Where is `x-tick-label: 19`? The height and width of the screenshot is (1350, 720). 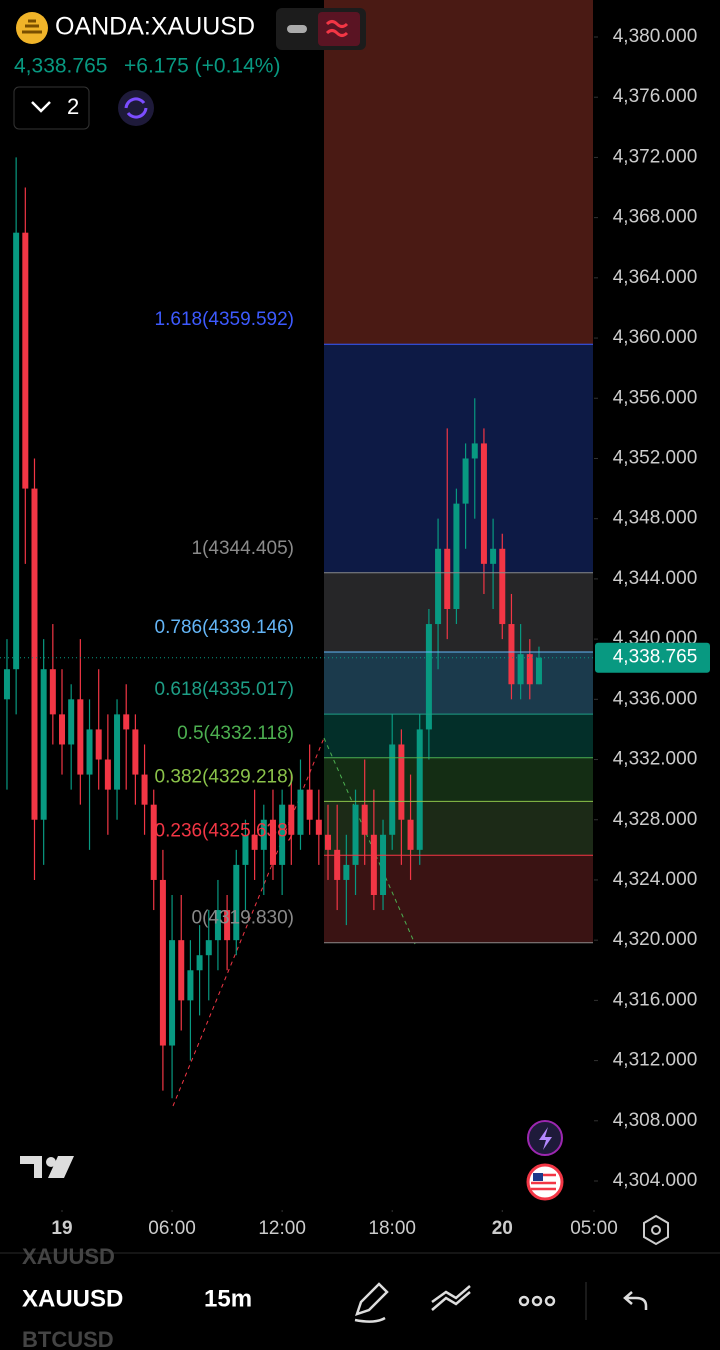 x-tick-label: 19 is located at coordinates (61, 1228).